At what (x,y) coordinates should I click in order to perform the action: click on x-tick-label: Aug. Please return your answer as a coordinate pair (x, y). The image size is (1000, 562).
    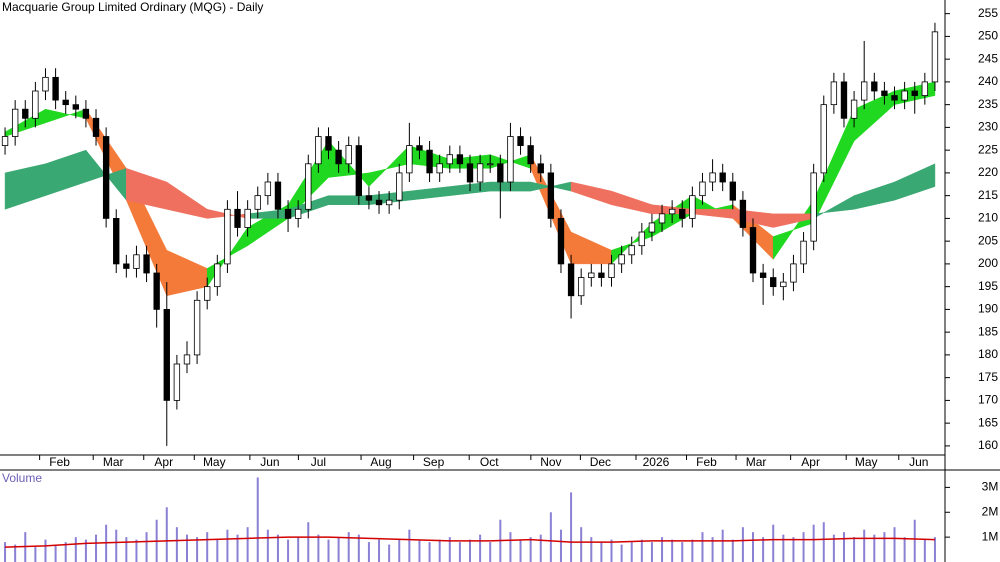
    Looking at the image, I should click on (380, 462).